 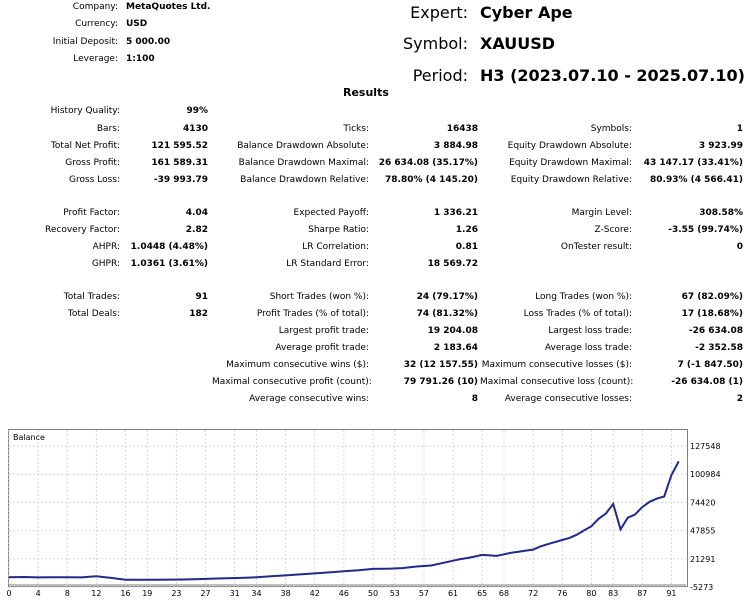 What do you see at coordinates (474, 399) in the screenshot?
I see `average-consecutive-wins-value: 8` at bounding box center [474, 399].